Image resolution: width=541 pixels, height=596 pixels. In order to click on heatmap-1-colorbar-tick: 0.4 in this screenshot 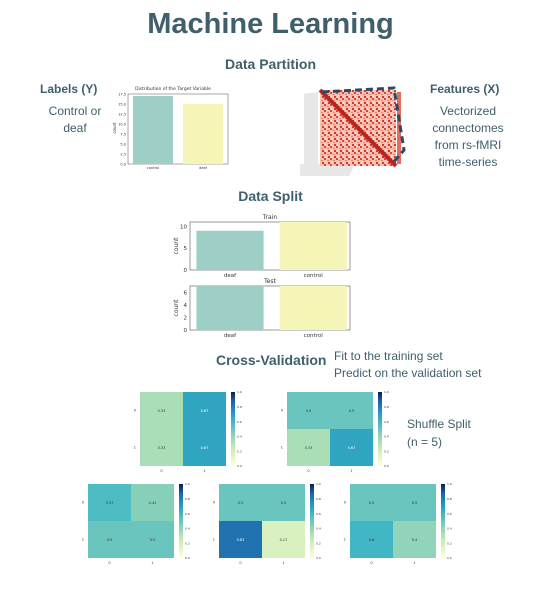, I will do `click(386, 437)`.